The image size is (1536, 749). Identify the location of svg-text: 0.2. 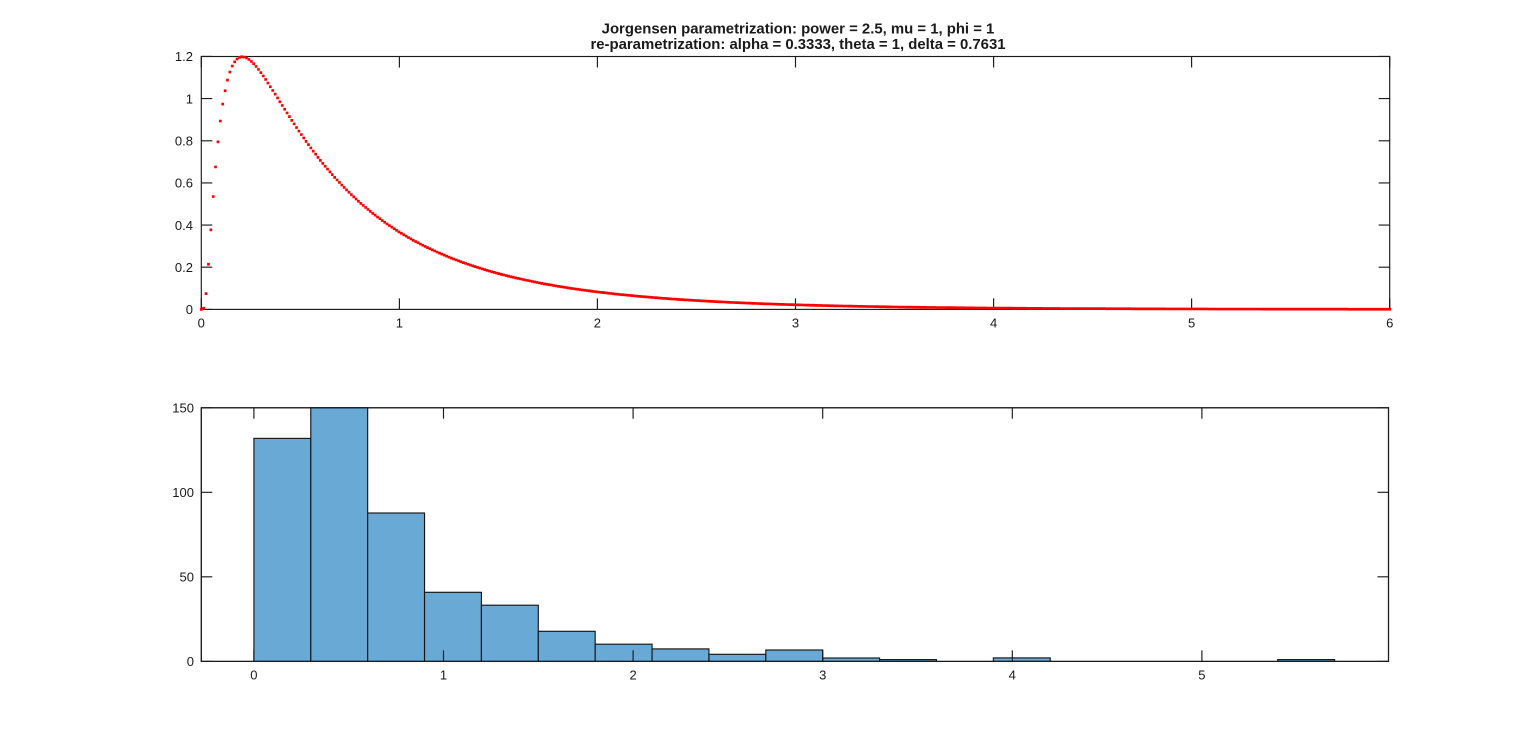
(184, 267).